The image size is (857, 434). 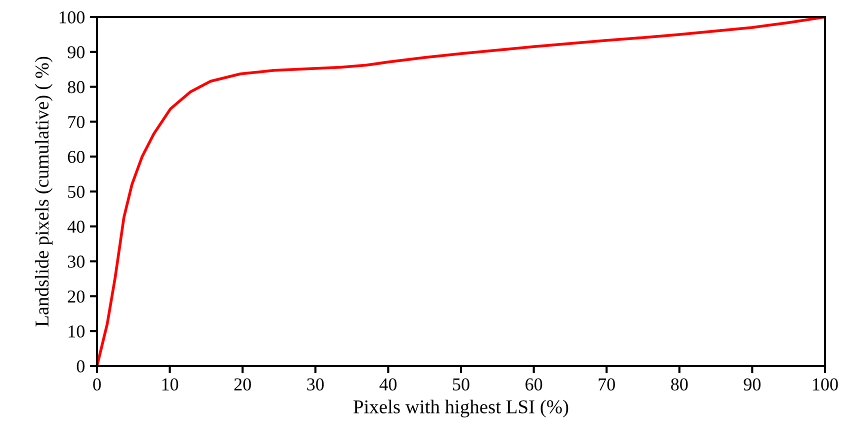 I want to click on x-tick-label: 40, so click(x=388, y=384).